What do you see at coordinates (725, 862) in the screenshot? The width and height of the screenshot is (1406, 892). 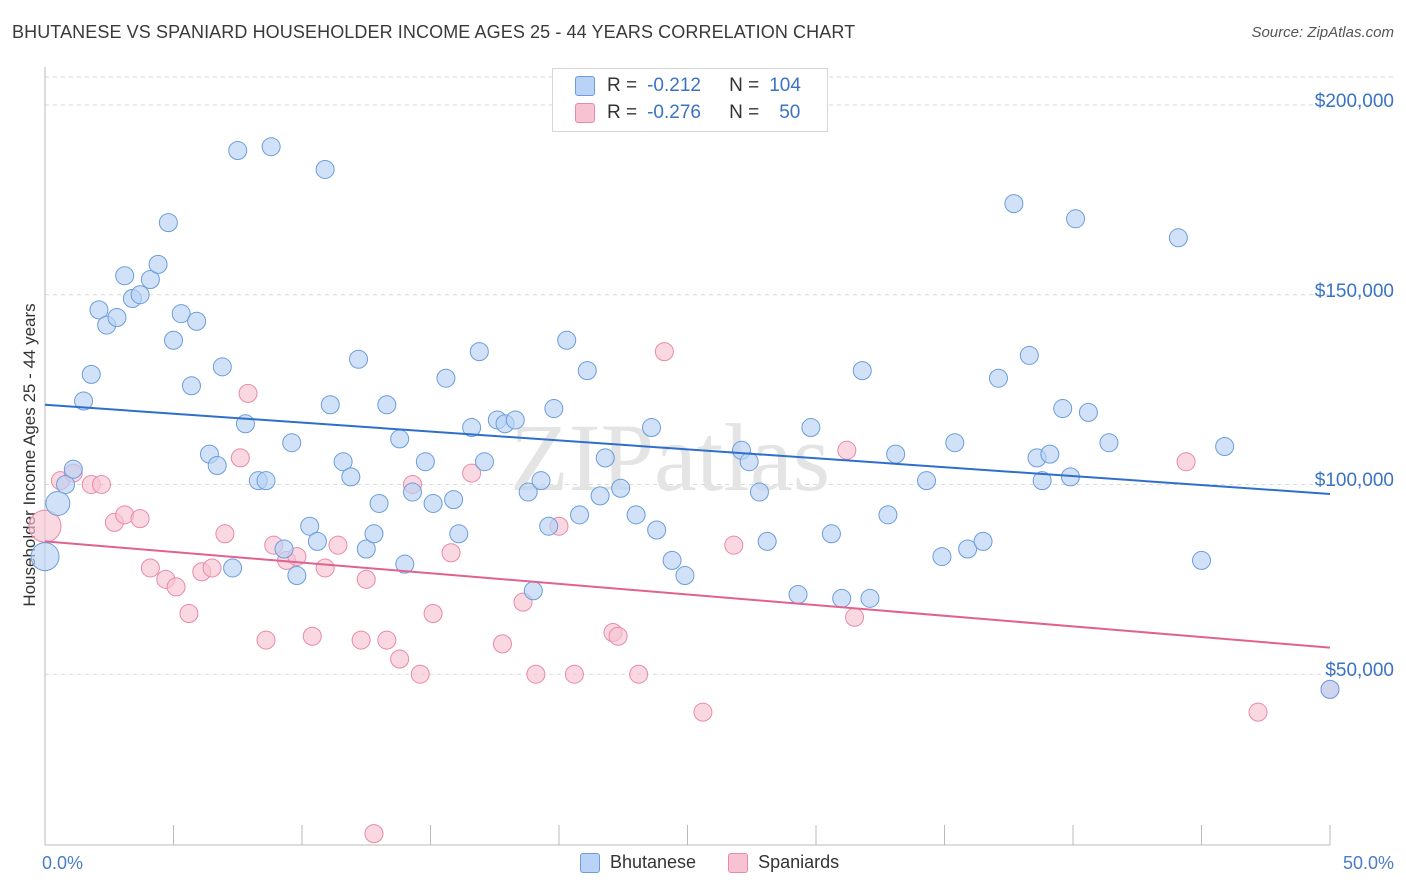 I see `series-legend: Bhutanese Spaniards` at bounding box center [725, 862].